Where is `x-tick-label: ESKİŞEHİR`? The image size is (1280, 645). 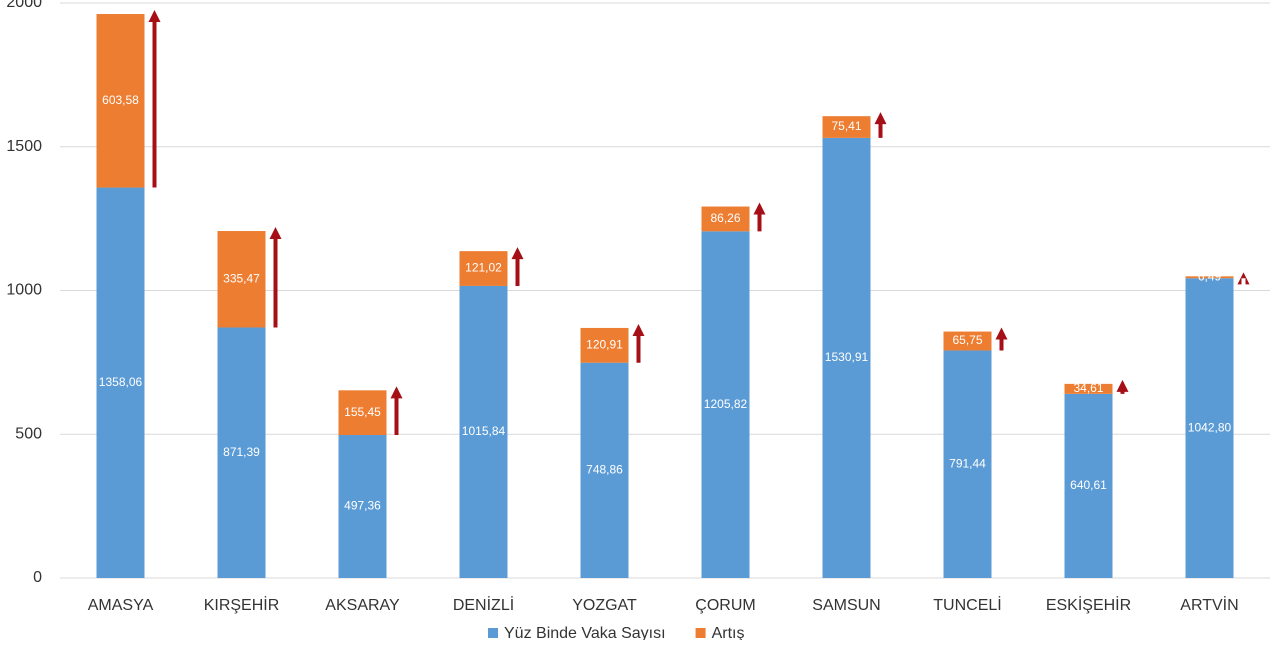 x-tick-label: ESKİŞEHİR is located at coordinates (1088, 604).